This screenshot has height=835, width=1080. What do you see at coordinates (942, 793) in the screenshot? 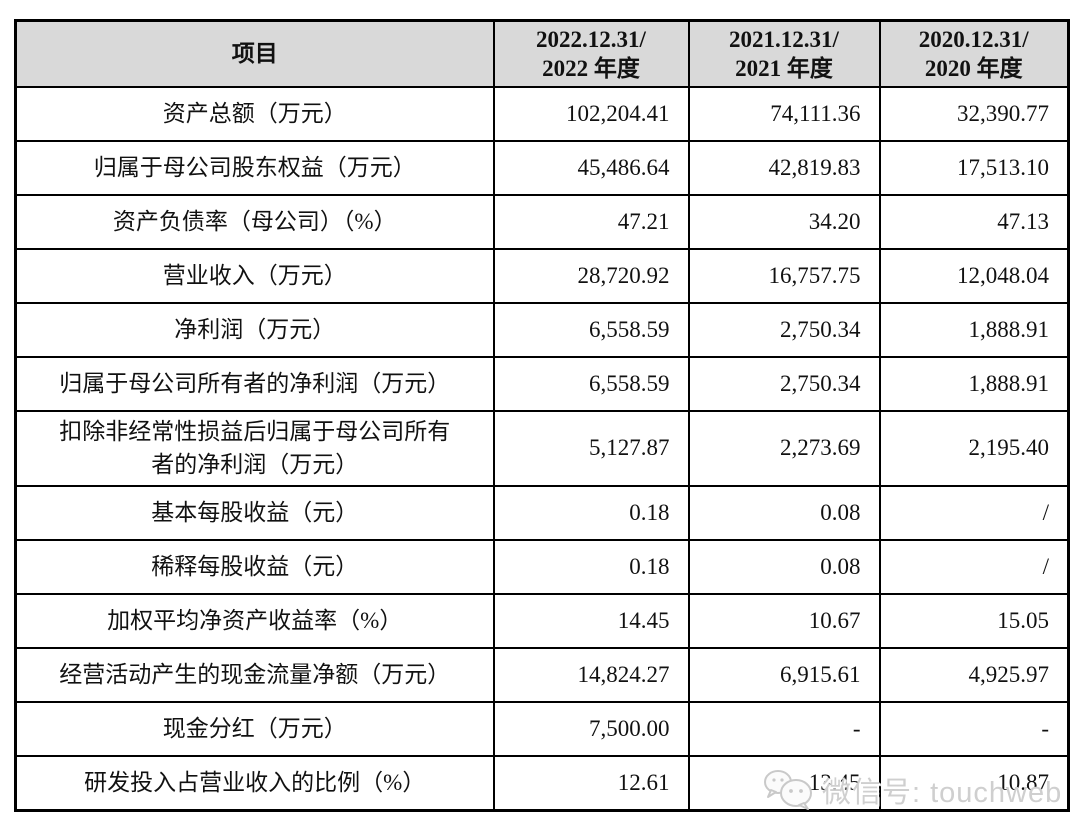
I see `watermark-text: 微信号: touchweb` at bounding box center [942, 793].